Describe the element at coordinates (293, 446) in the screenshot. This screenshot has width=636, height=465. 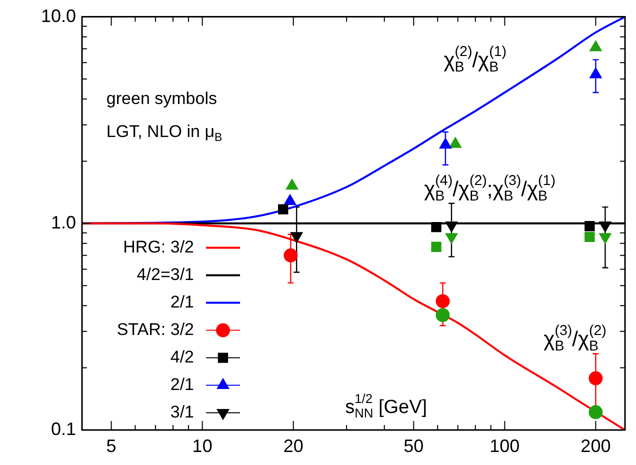
I see `x-tick-label: 20` at that location.